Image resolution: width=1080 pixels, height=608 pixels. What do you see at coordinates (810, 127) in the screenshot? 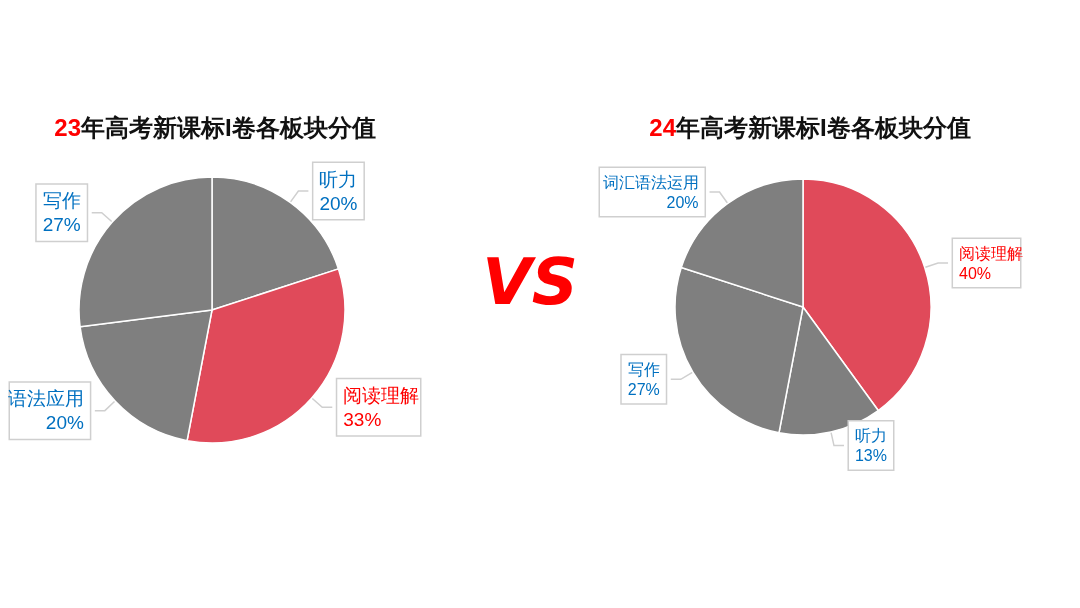
I see `chart-title: 24年高考新课标I卷各板块分值` at bounding box center [810, 127].